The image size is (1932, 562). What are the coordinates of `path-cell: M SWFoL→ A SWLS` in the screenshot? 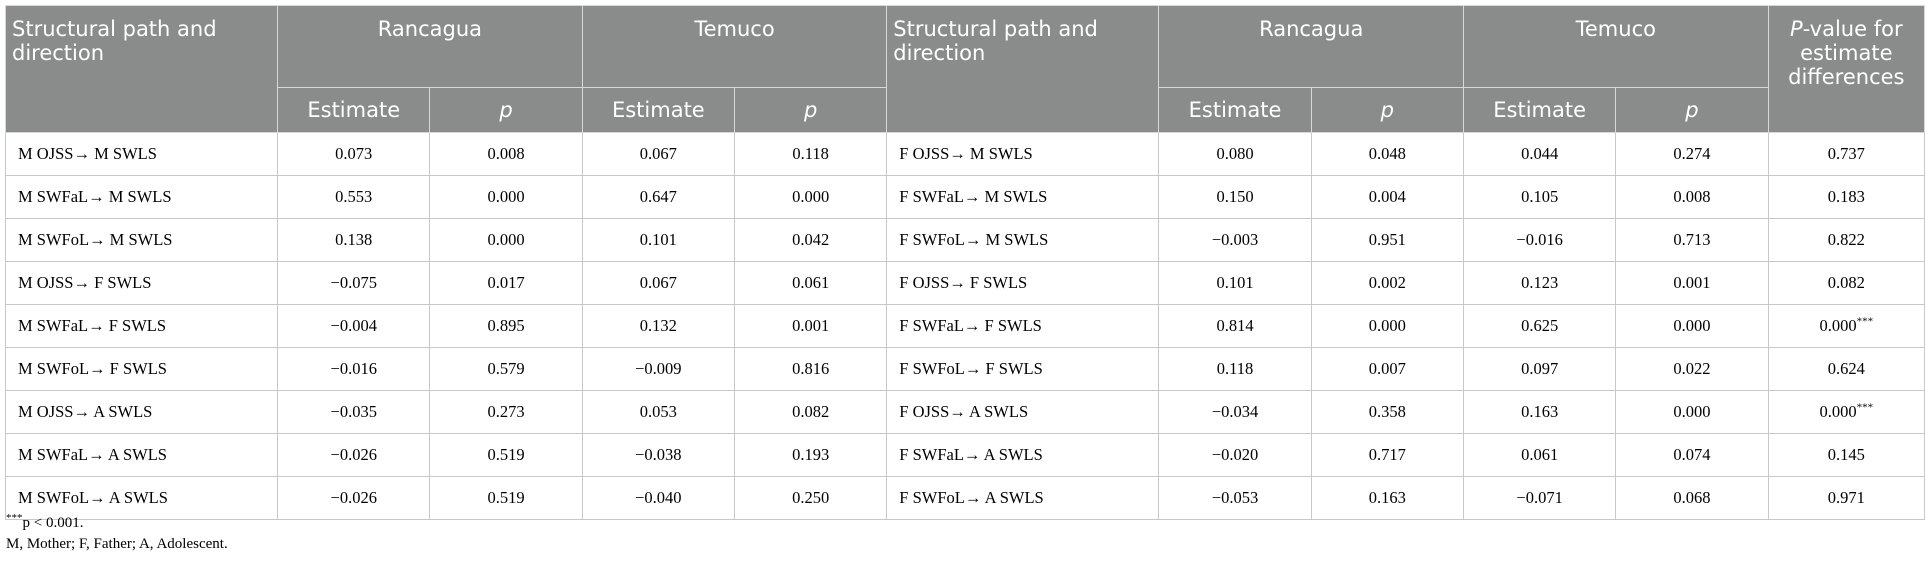 It's located at (141, 498).